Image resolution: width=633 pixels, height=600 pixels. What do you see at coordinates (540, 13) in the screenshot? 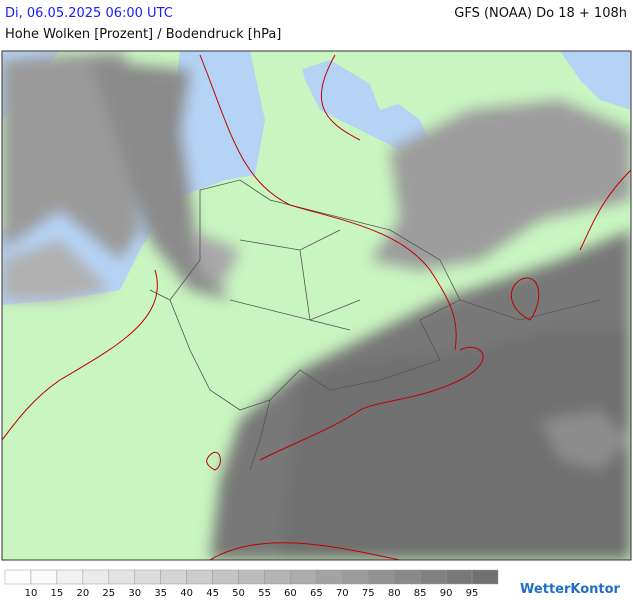
I see `model: GFS (NOAA) Do 18 + 108h` at bounding box center [540, 13].